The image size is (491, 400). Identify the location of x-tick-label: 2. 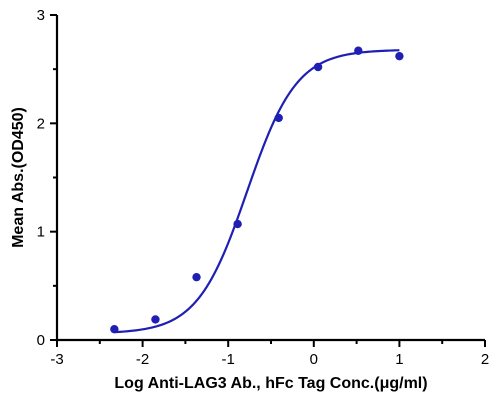
(485, 359).